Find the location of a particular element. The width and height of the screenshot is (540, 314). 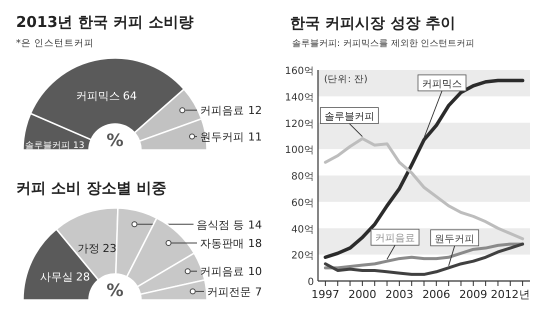

x-tick-label: 2000 is located at coordinates (362, 294).